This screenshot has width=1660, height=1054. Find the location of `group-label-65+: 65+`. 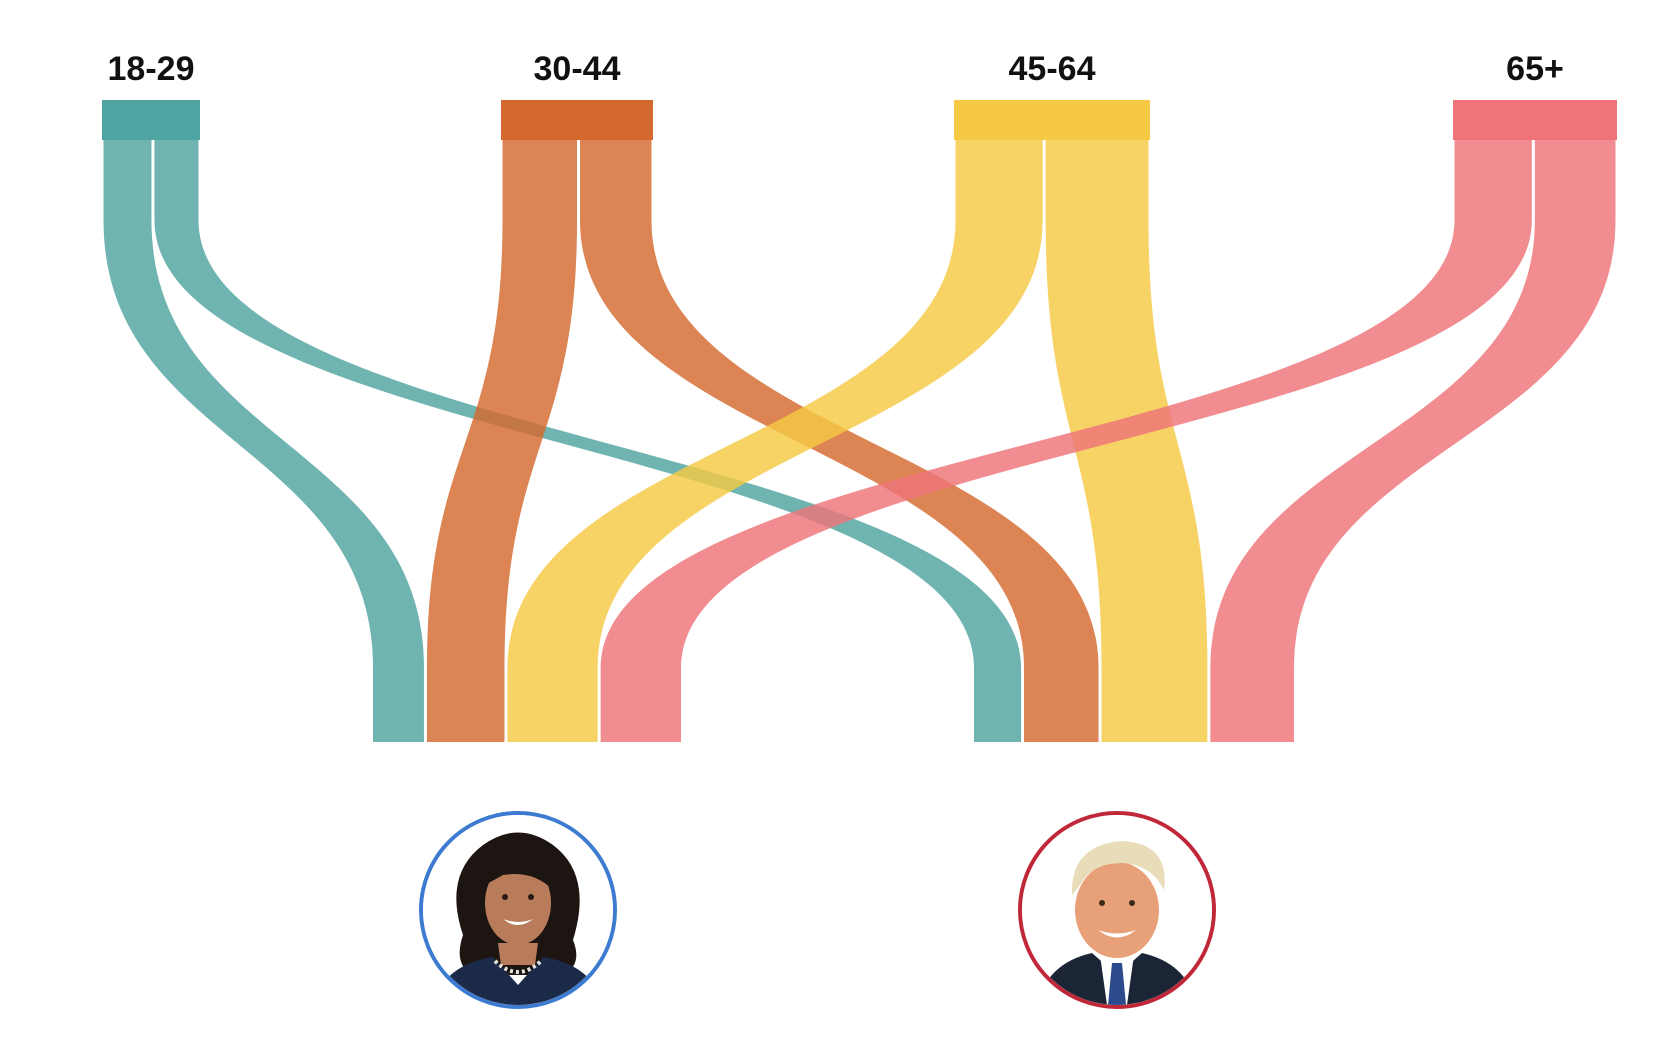

group-label-65+: 65+ is located at coordinates (1535, 69).